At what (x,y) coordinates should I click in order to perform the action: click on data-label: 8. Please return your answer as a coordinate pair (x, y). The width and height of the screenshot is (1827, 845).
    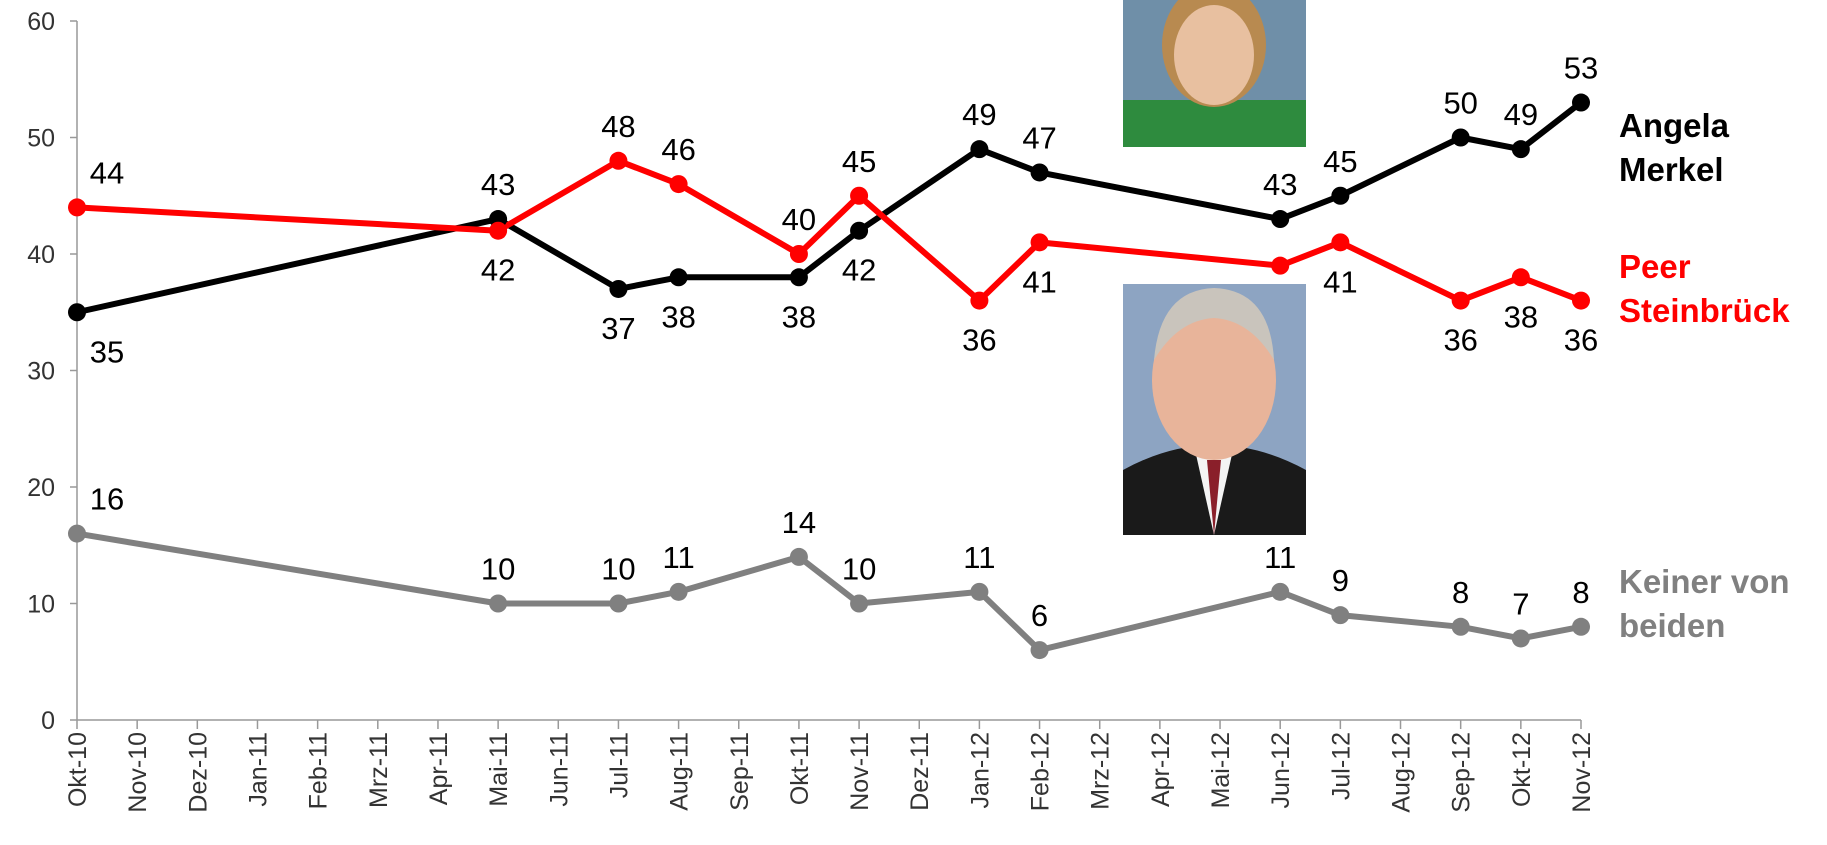
    Looking at the image, I should click on (1580, 592).